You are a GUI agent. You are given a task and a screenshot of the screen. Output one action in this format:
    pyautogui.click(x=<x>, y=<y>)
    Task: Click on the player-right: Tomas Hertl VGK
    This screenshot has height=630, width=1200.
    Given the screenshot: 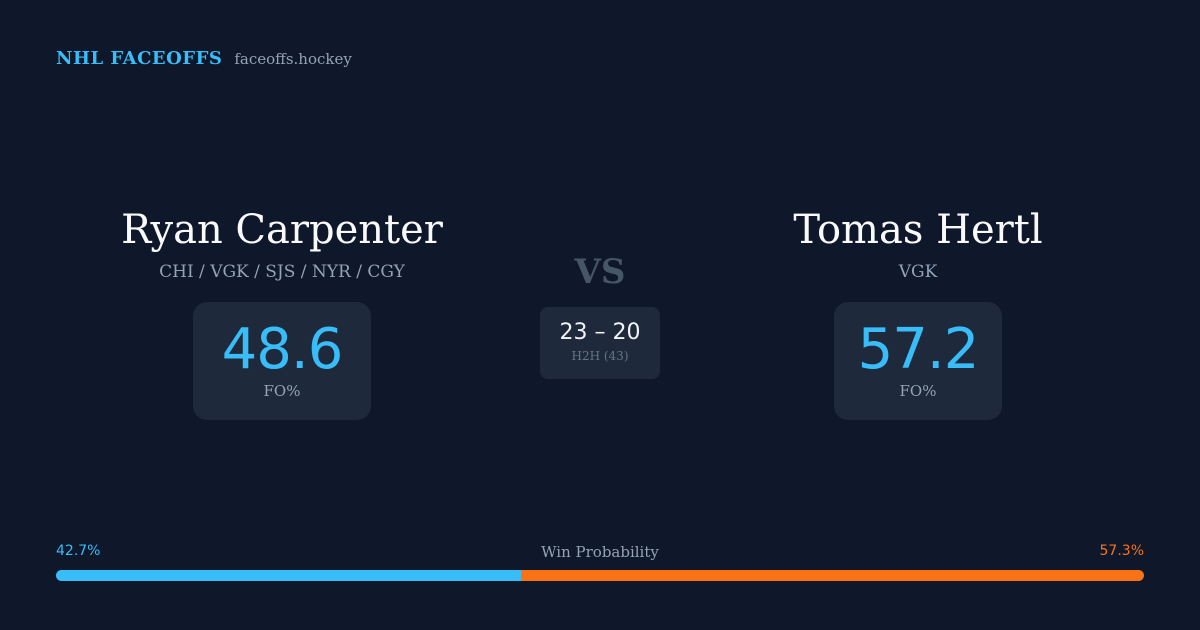 What is the action you would take?
    pyautogui.click(x=918, y=243)
    